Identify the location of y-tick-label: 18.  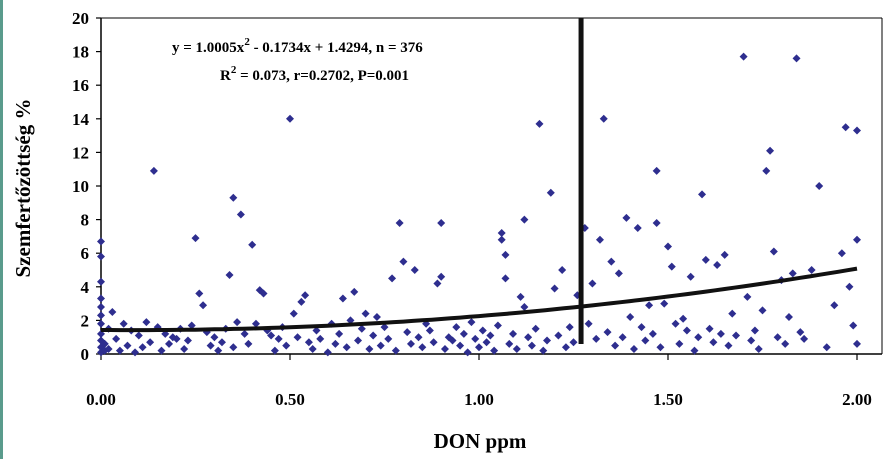
(80, 52).